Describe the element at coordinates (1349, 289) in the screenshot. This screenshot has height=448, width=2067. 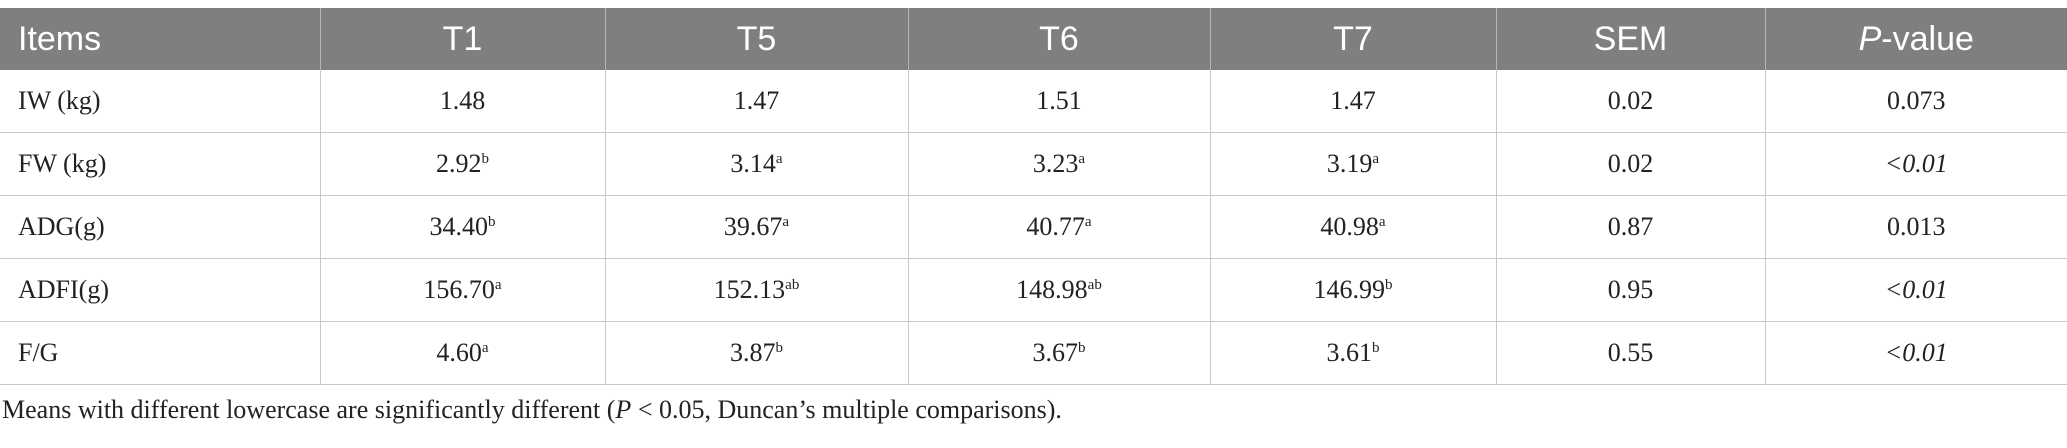
I see `cell-text: 146.99` at that location.